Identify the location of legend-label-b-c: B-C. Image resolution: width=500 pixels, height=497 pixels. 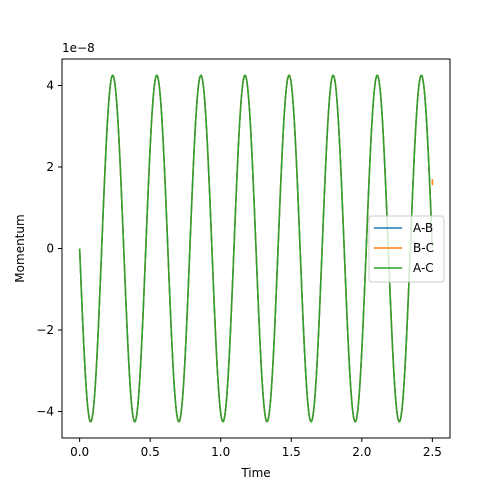
(423, 248).